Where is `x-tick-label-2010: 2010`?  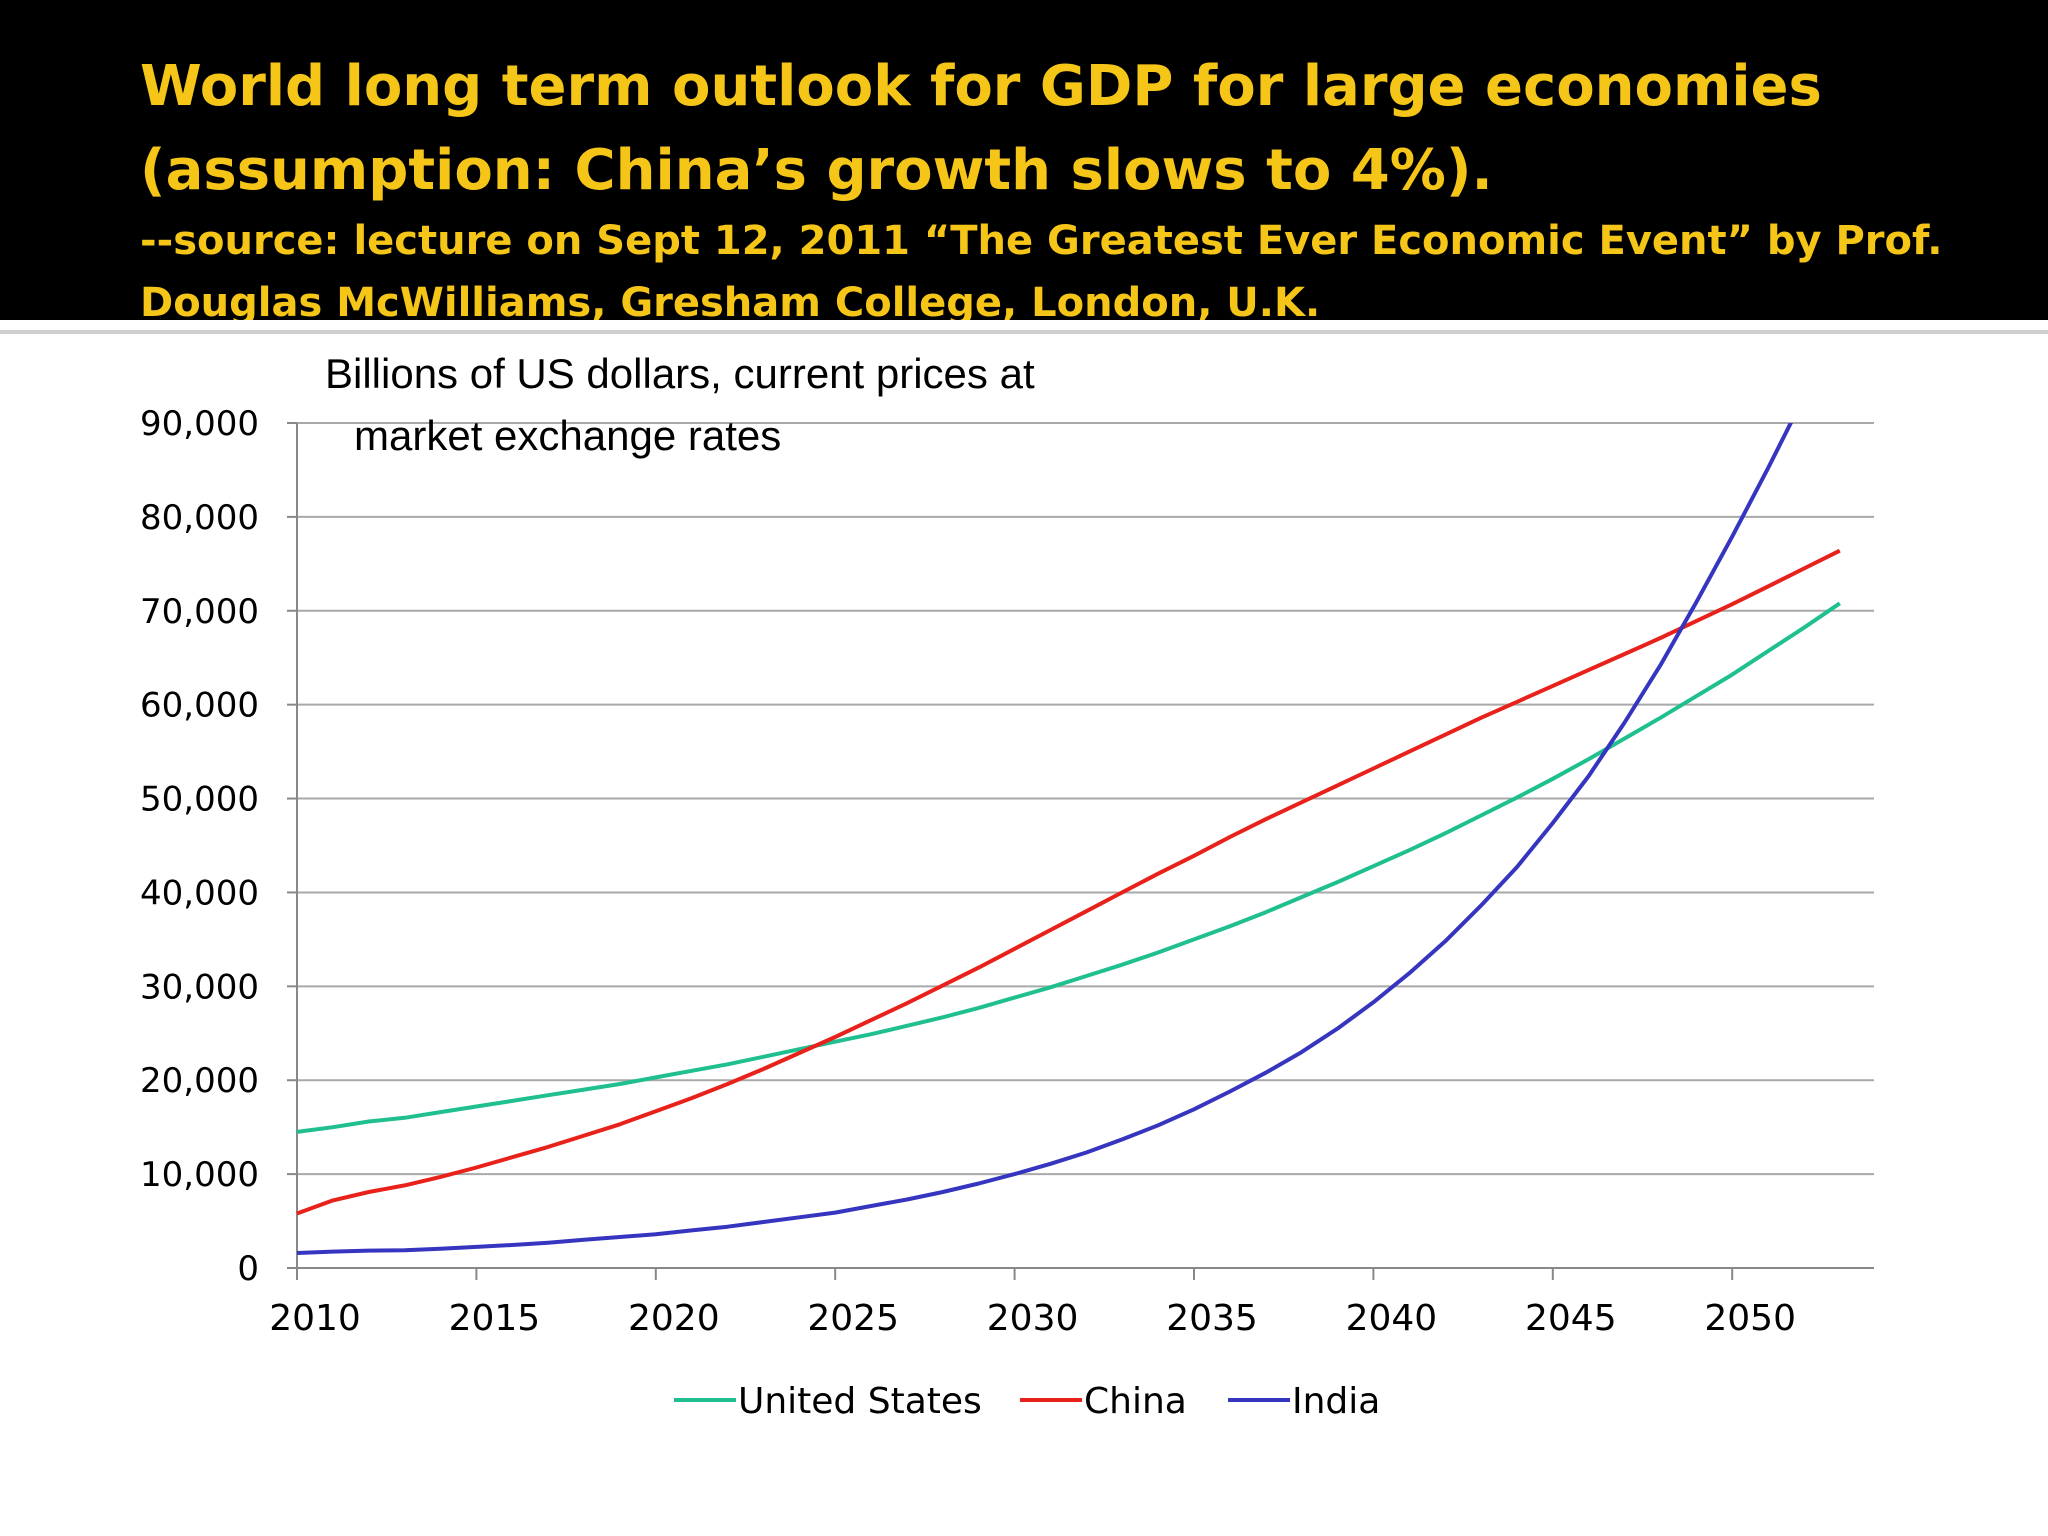
x-tick-label-2010: 2010 is located at coordinates (315, 1318).